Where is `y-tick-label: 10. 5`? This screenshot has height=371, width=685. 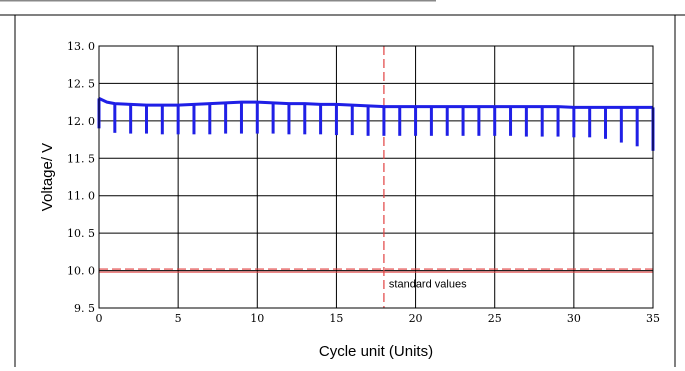
y-tick-label: 10. 5 is located at coordinates (81, 233).